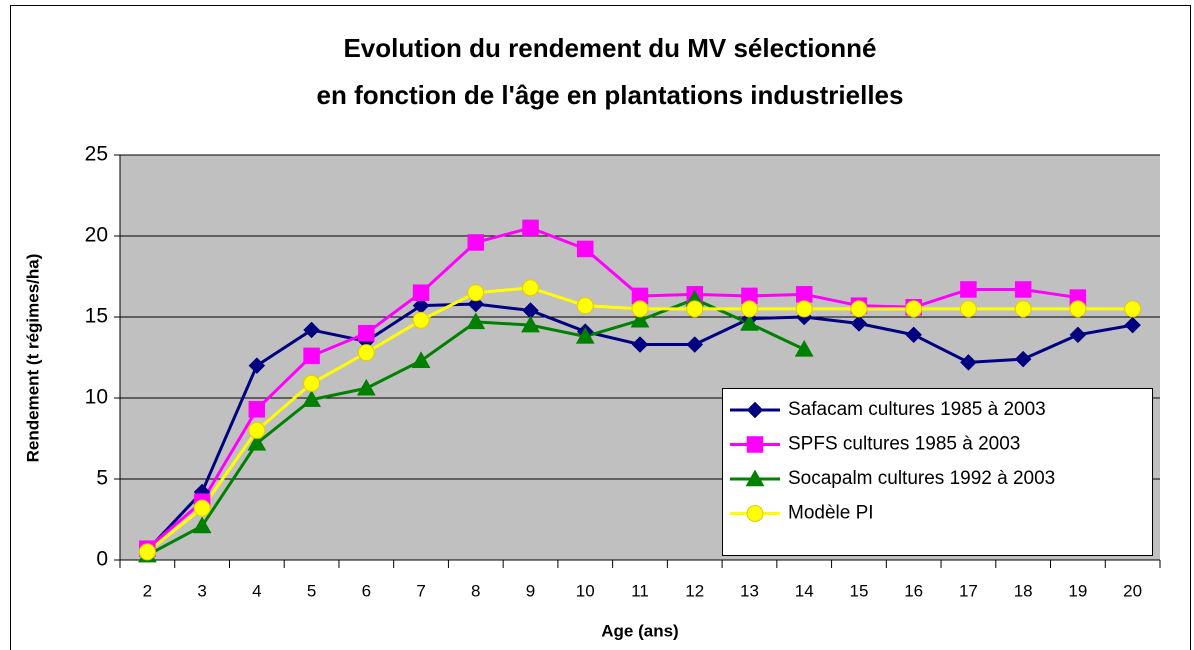 The width and height of the screenshot is (1194, 650). I want to click on x-tick-label: 18, so click(1023, 590).